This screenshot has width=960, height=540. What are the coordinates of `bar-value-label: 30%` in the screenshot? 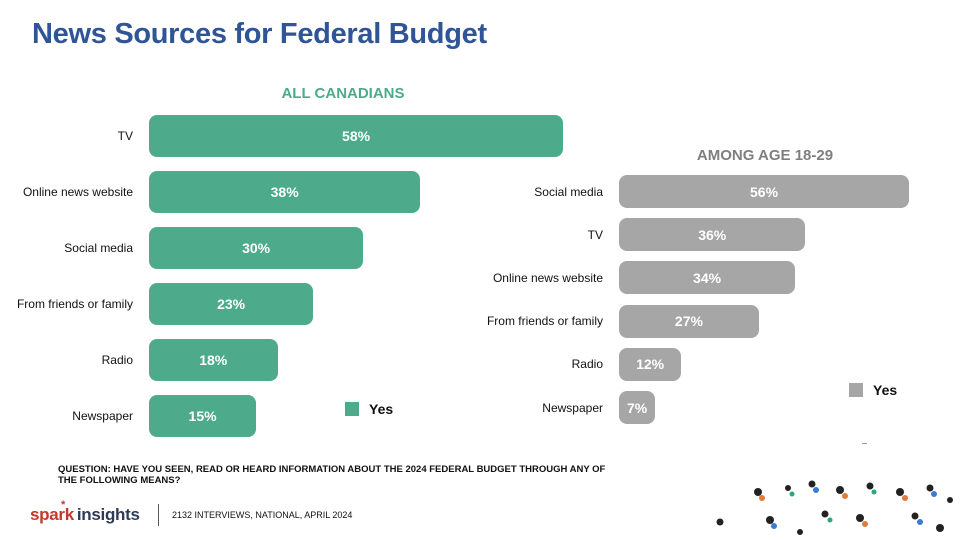 It's located at (256, 248).